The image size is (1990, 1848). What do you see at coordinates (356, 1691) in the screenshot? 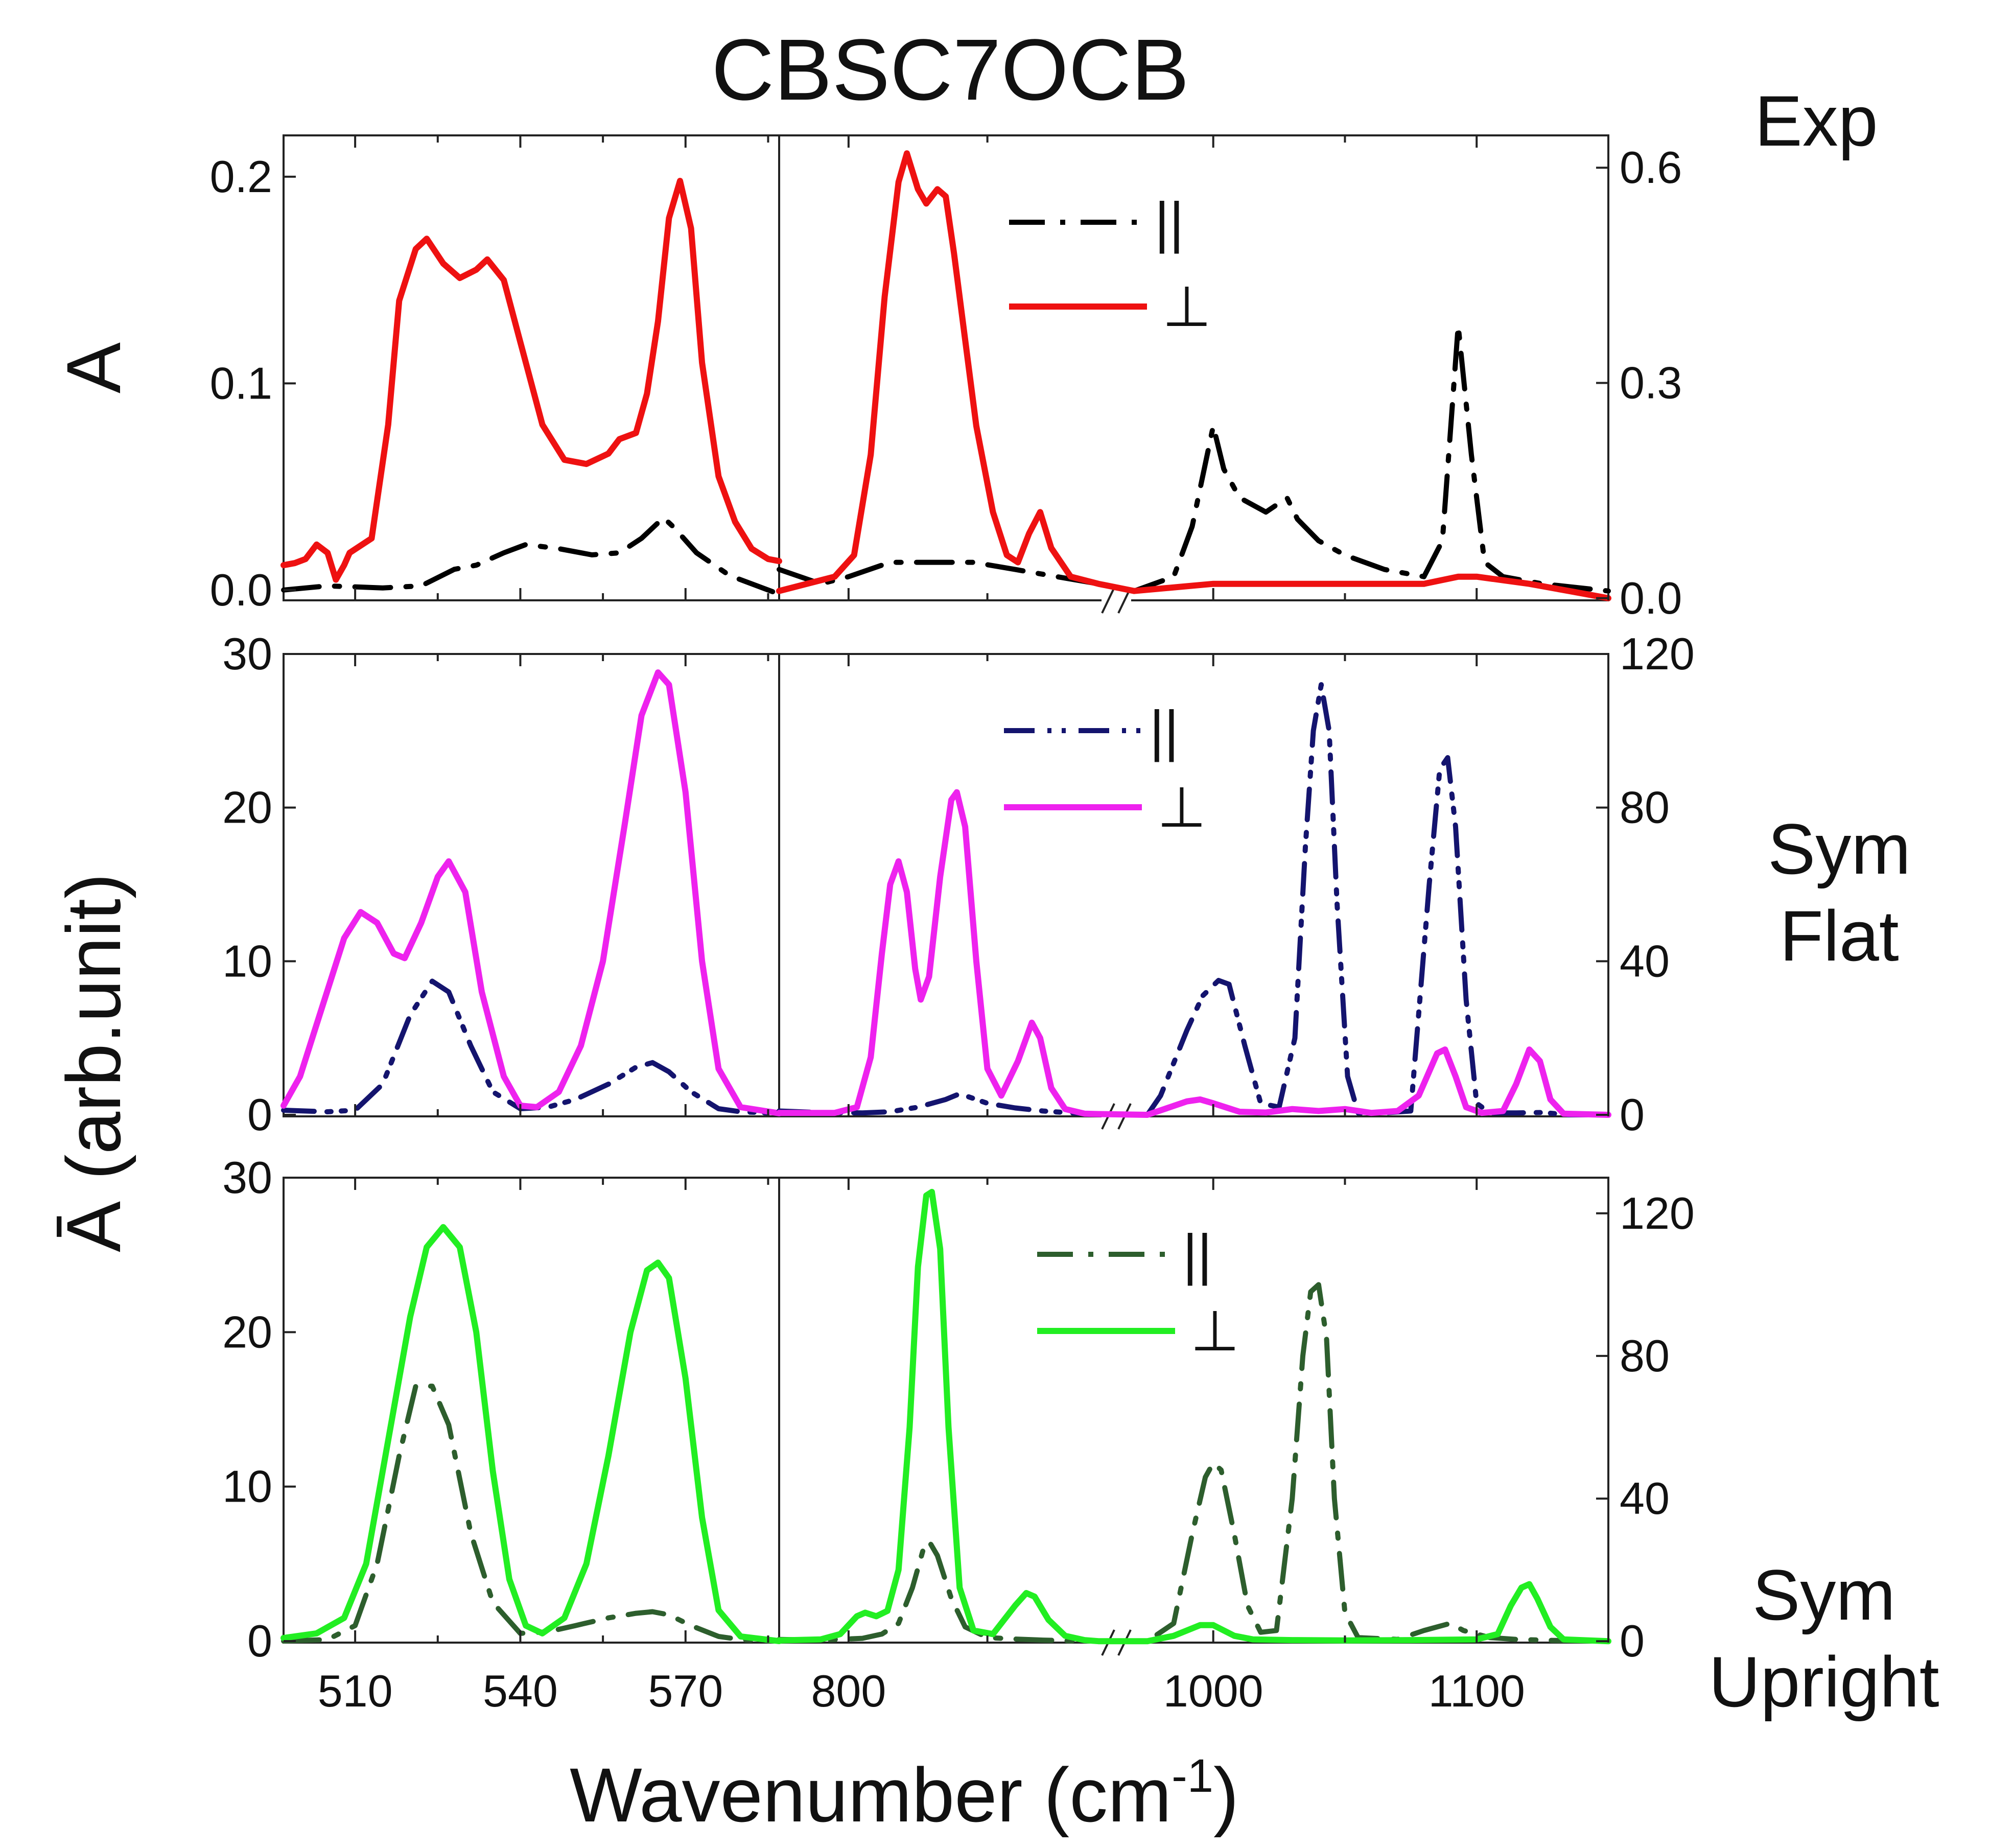
I see `x-tick-label: 510` at bounding box center [356, 1691].